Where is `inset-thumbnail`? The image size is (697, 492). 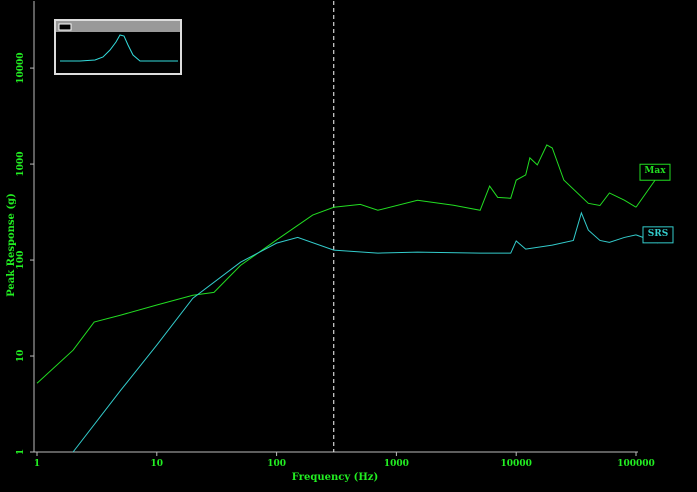
inset-thumbnail is located at coordinates (119, 48).